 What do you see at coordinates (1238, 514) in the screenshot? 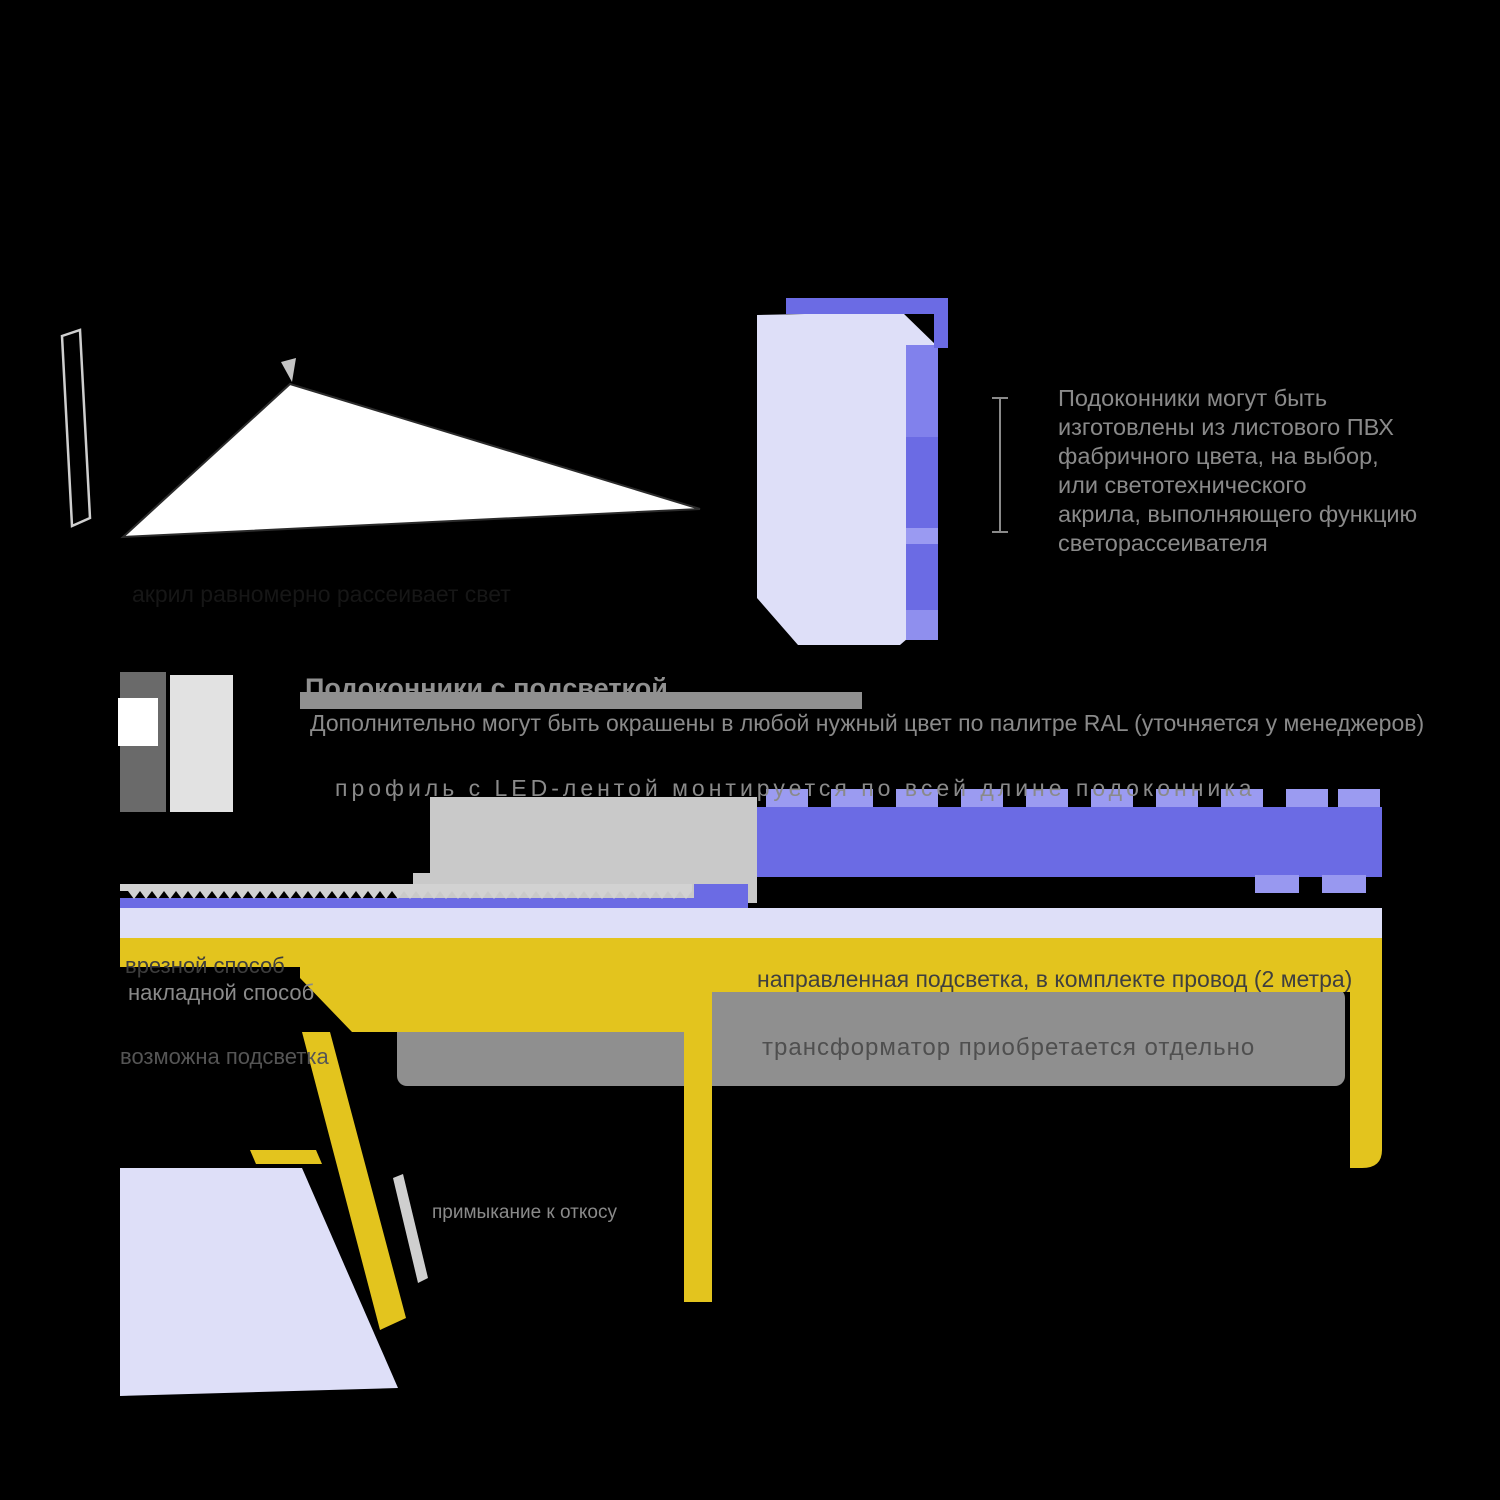
I see `paragraph-line: акрила, выполняющего функцию` at bounding box center [1238, 514].